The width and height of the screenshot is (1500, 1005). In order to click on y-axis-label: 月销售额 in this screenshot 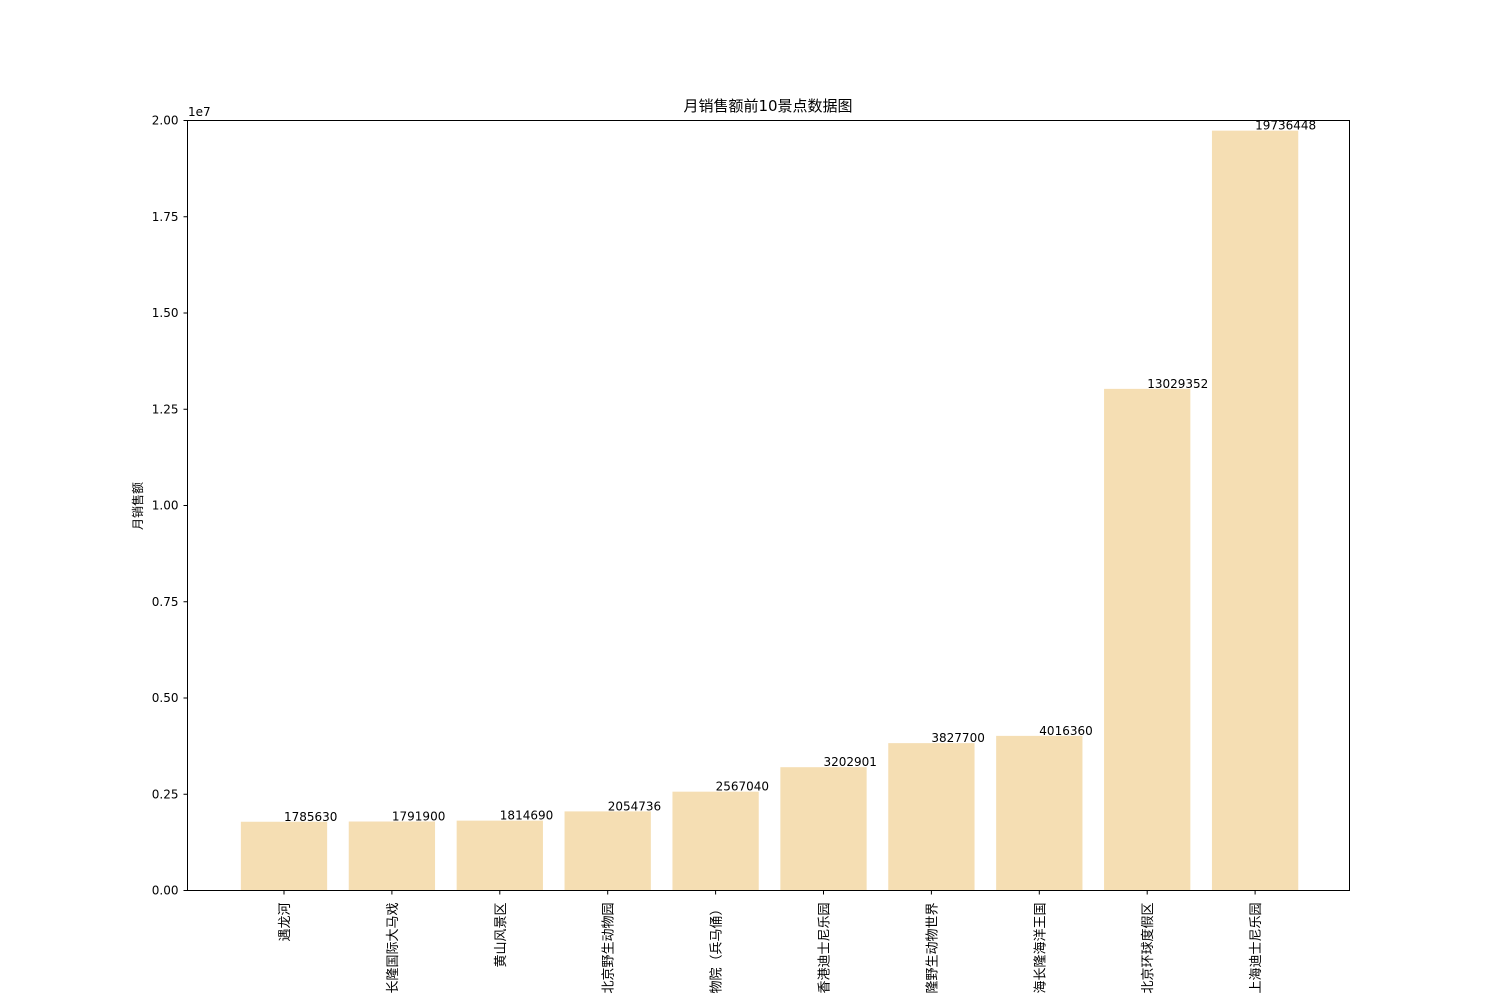, I will do `click(137, 506)`.